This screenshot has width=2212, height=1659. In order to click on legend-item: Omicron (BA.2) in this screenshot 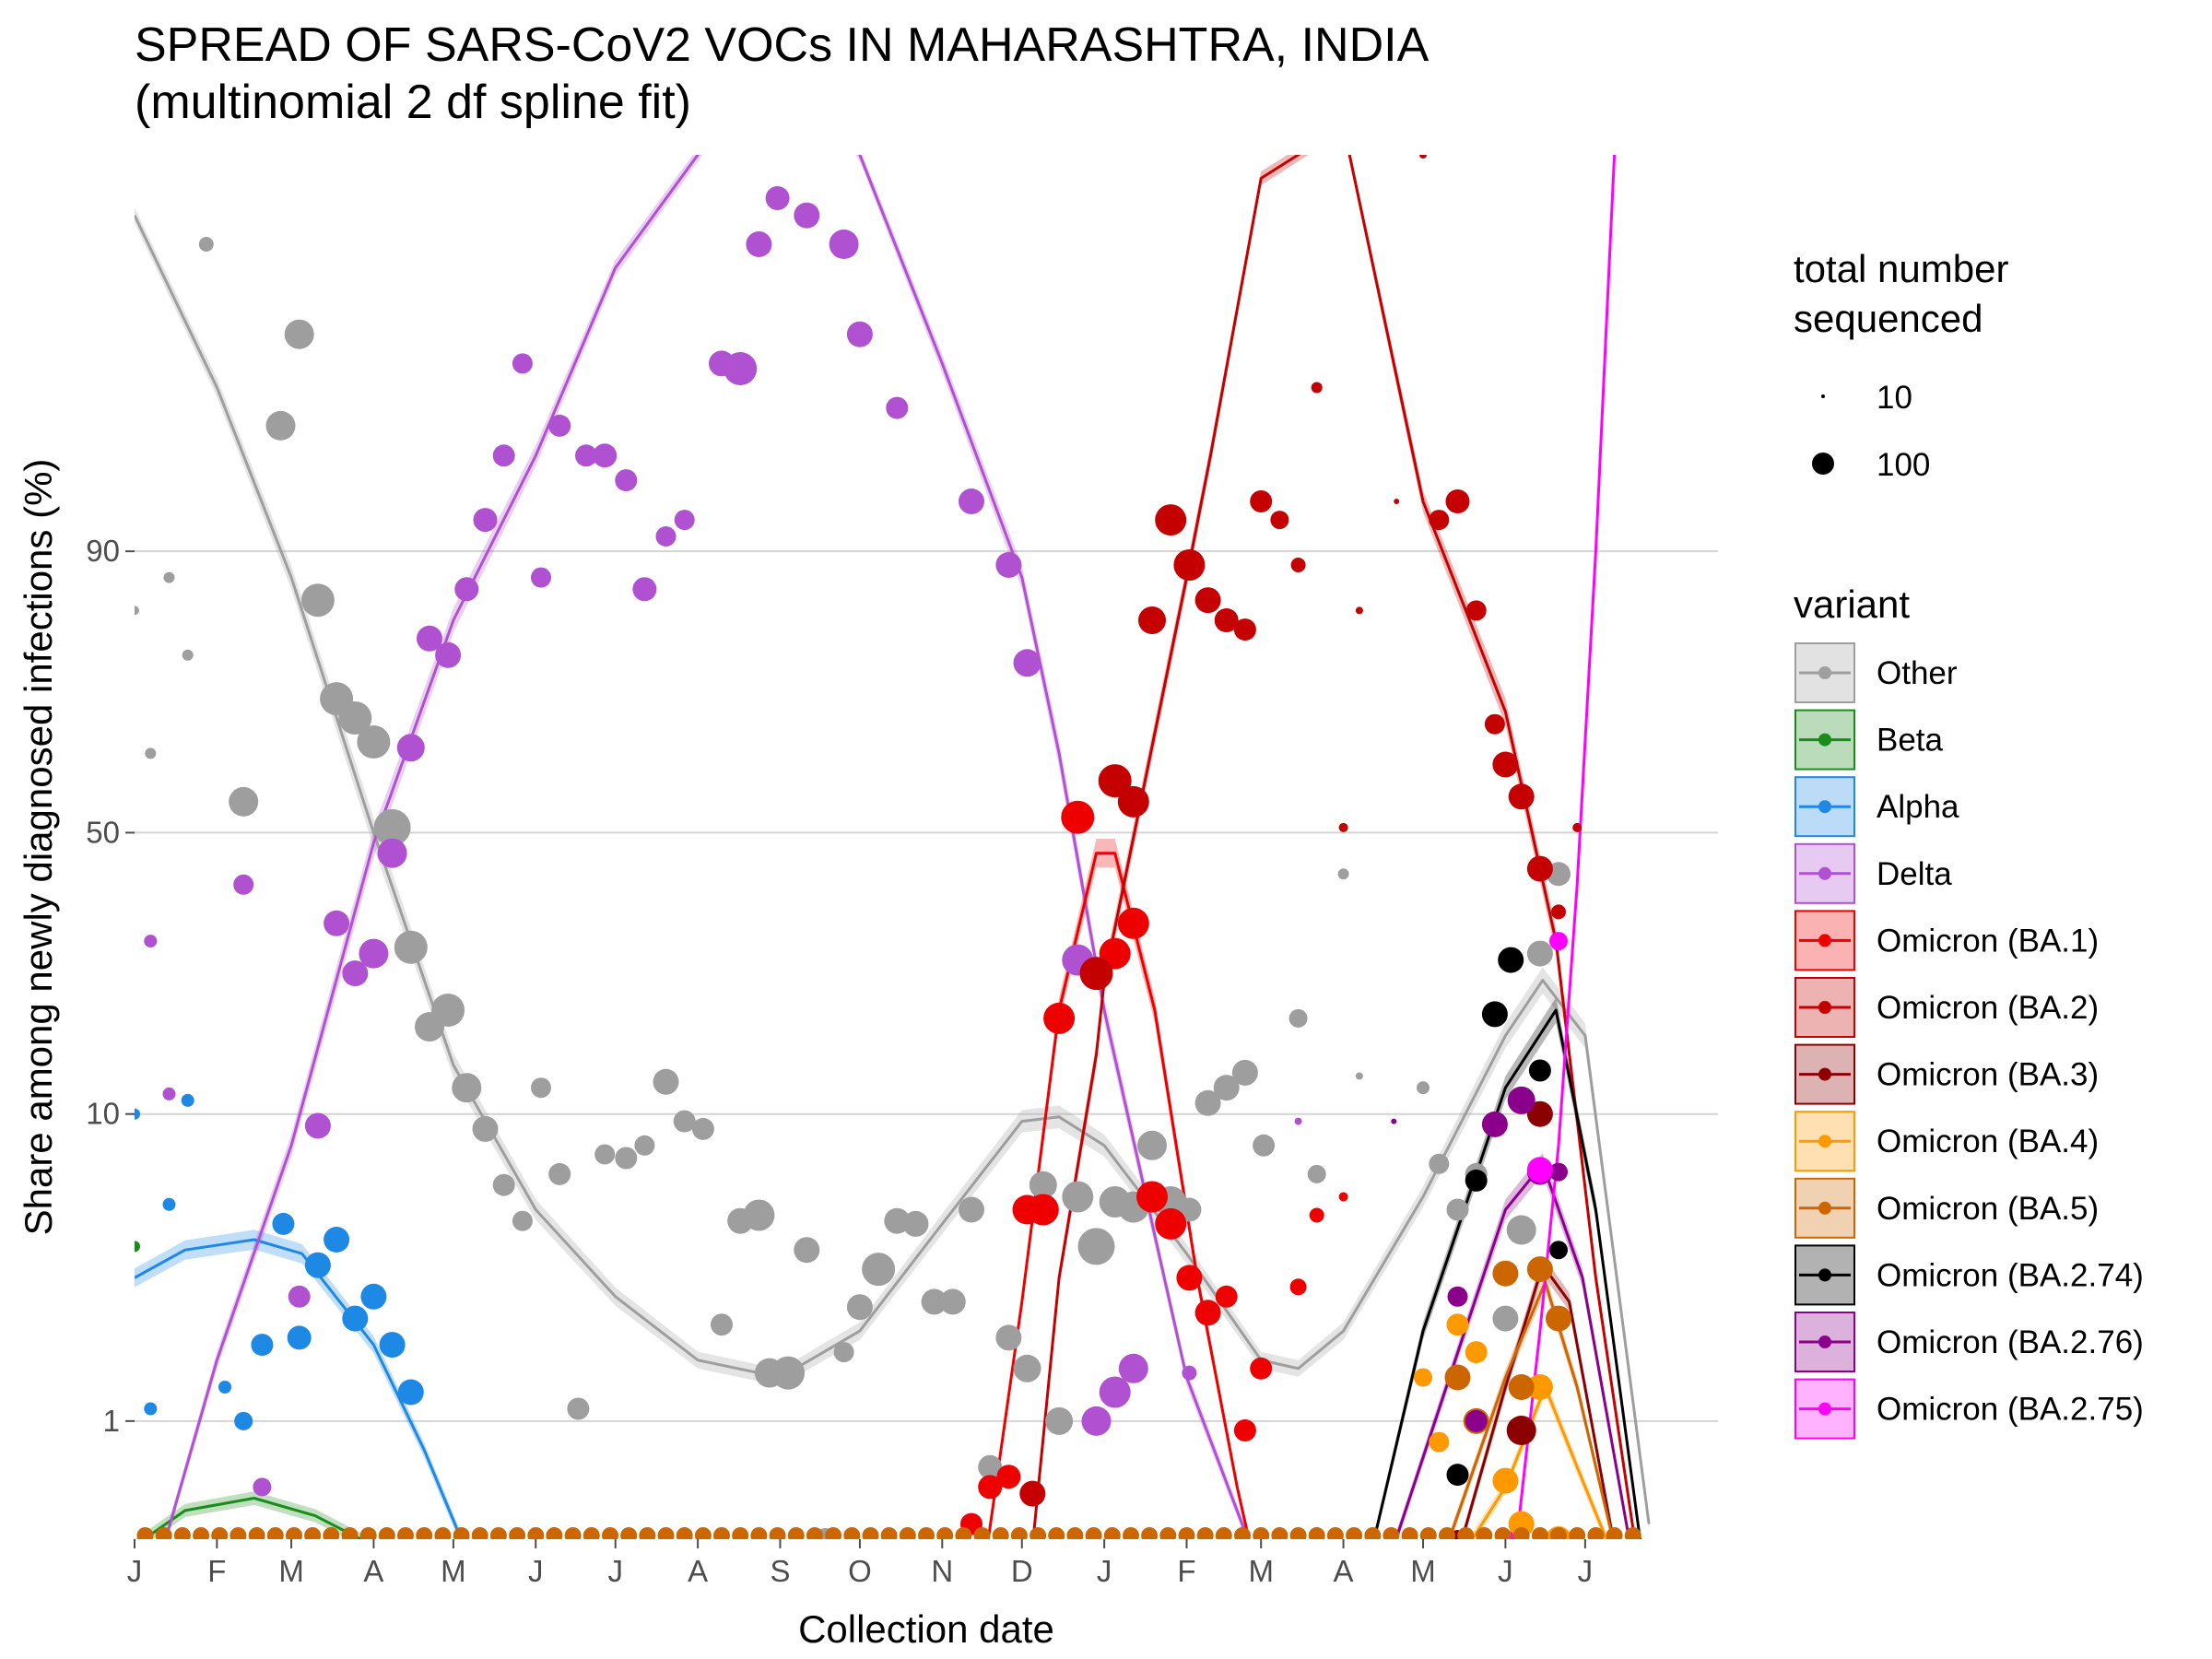, I will do `click(1946, 1007)`.